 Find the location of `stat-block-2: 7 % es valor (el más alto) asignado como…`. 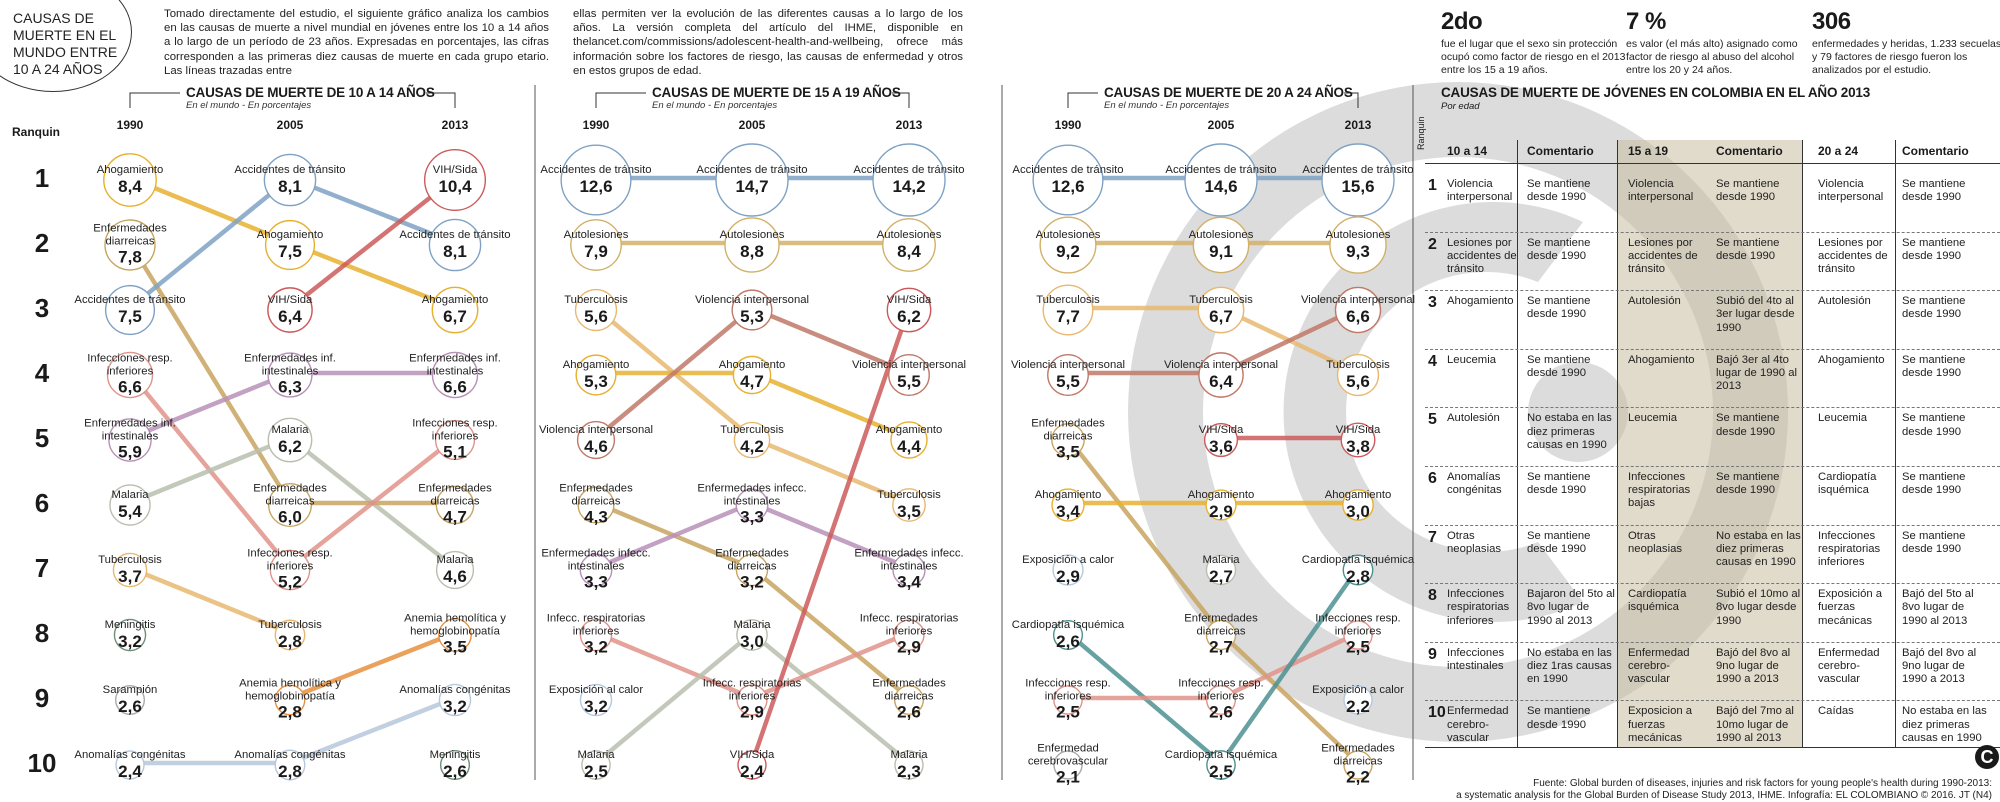

stat-block-2: 7 % es valor (el más alto) asignado como… is located at coordinates (1721, 42).